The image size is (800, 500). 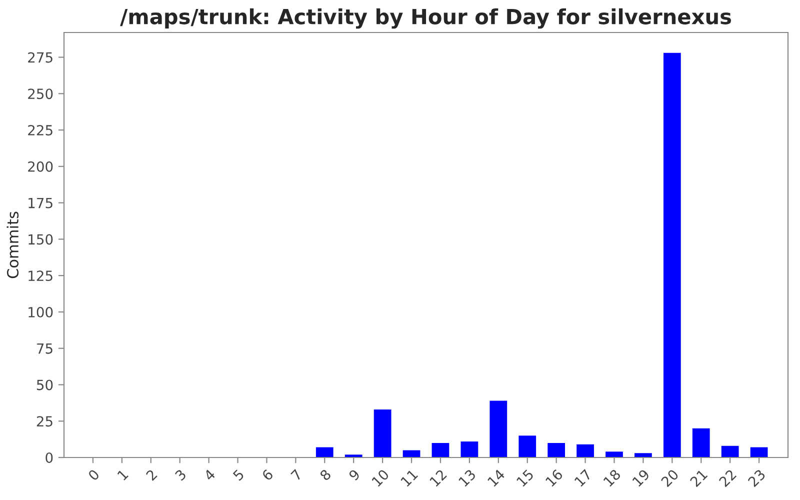 I want to click on y-tick-label: 100, so click(x=40, y=312).